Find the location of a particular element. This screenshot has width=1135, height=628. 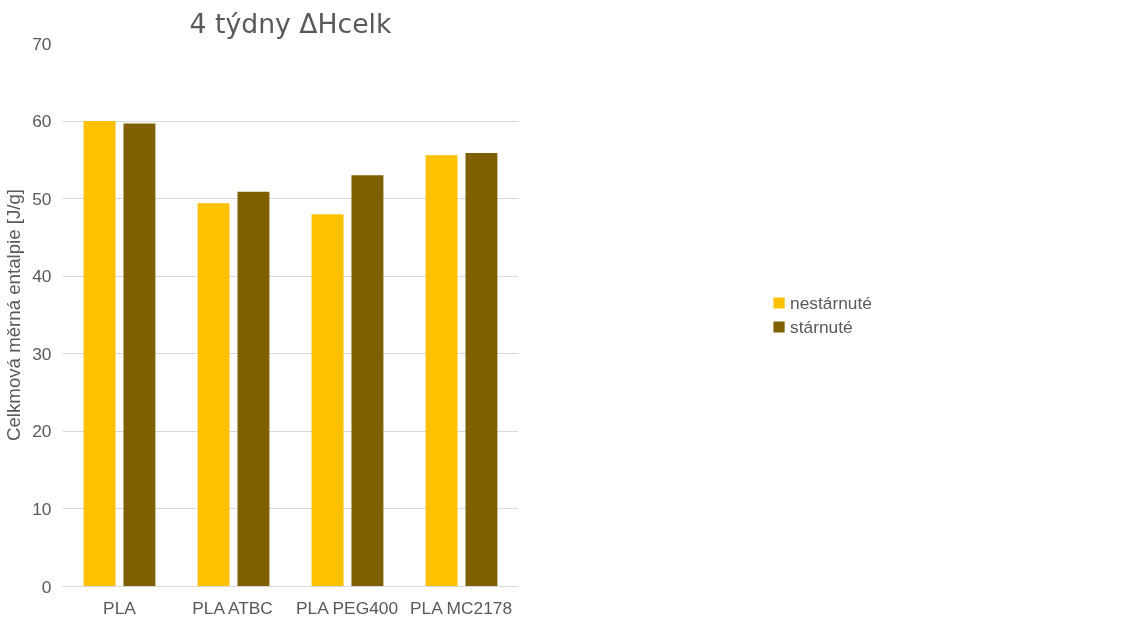

y-tick-label: 60 is located at coordinates (42, 121).